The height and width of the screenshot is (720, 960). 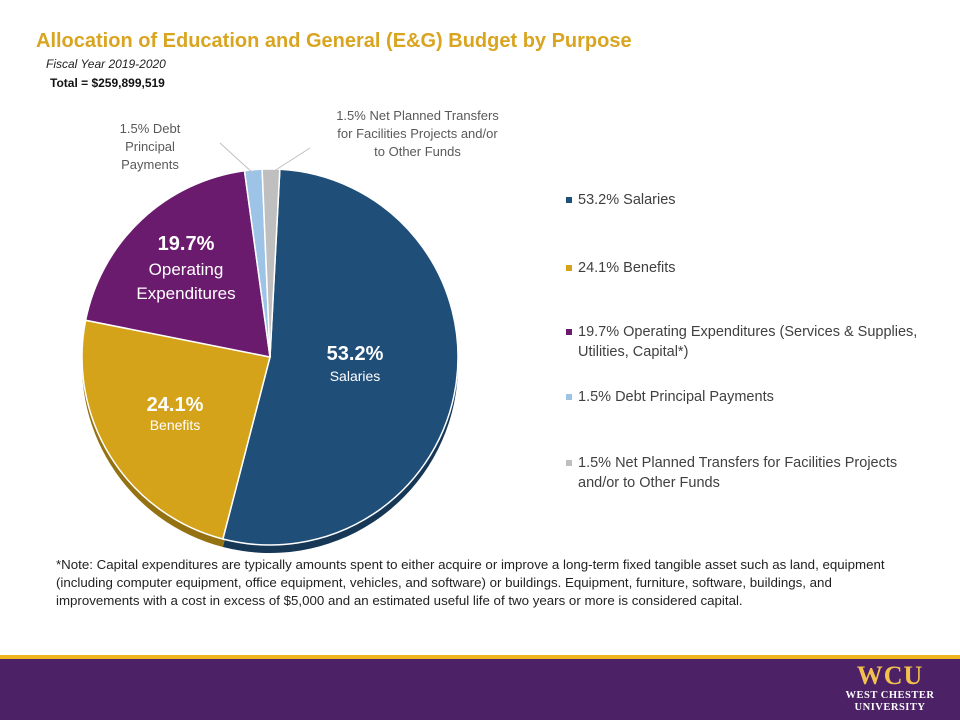 What do you see at coordinates (290, 160) in the screenshot?
I see `leader-line-transfers` at bounding box center [290, 160].